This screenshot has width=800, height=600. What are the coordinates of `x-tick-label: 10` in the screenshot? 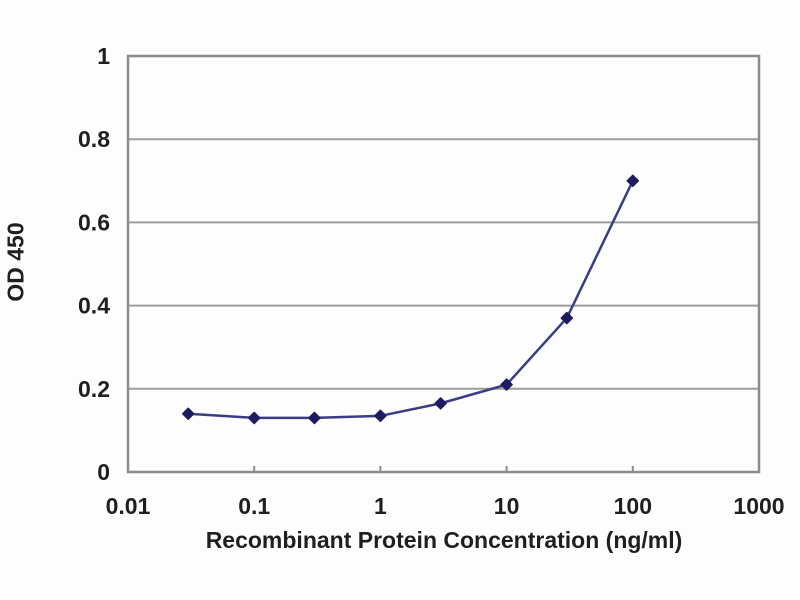 It's located at (507, 506).